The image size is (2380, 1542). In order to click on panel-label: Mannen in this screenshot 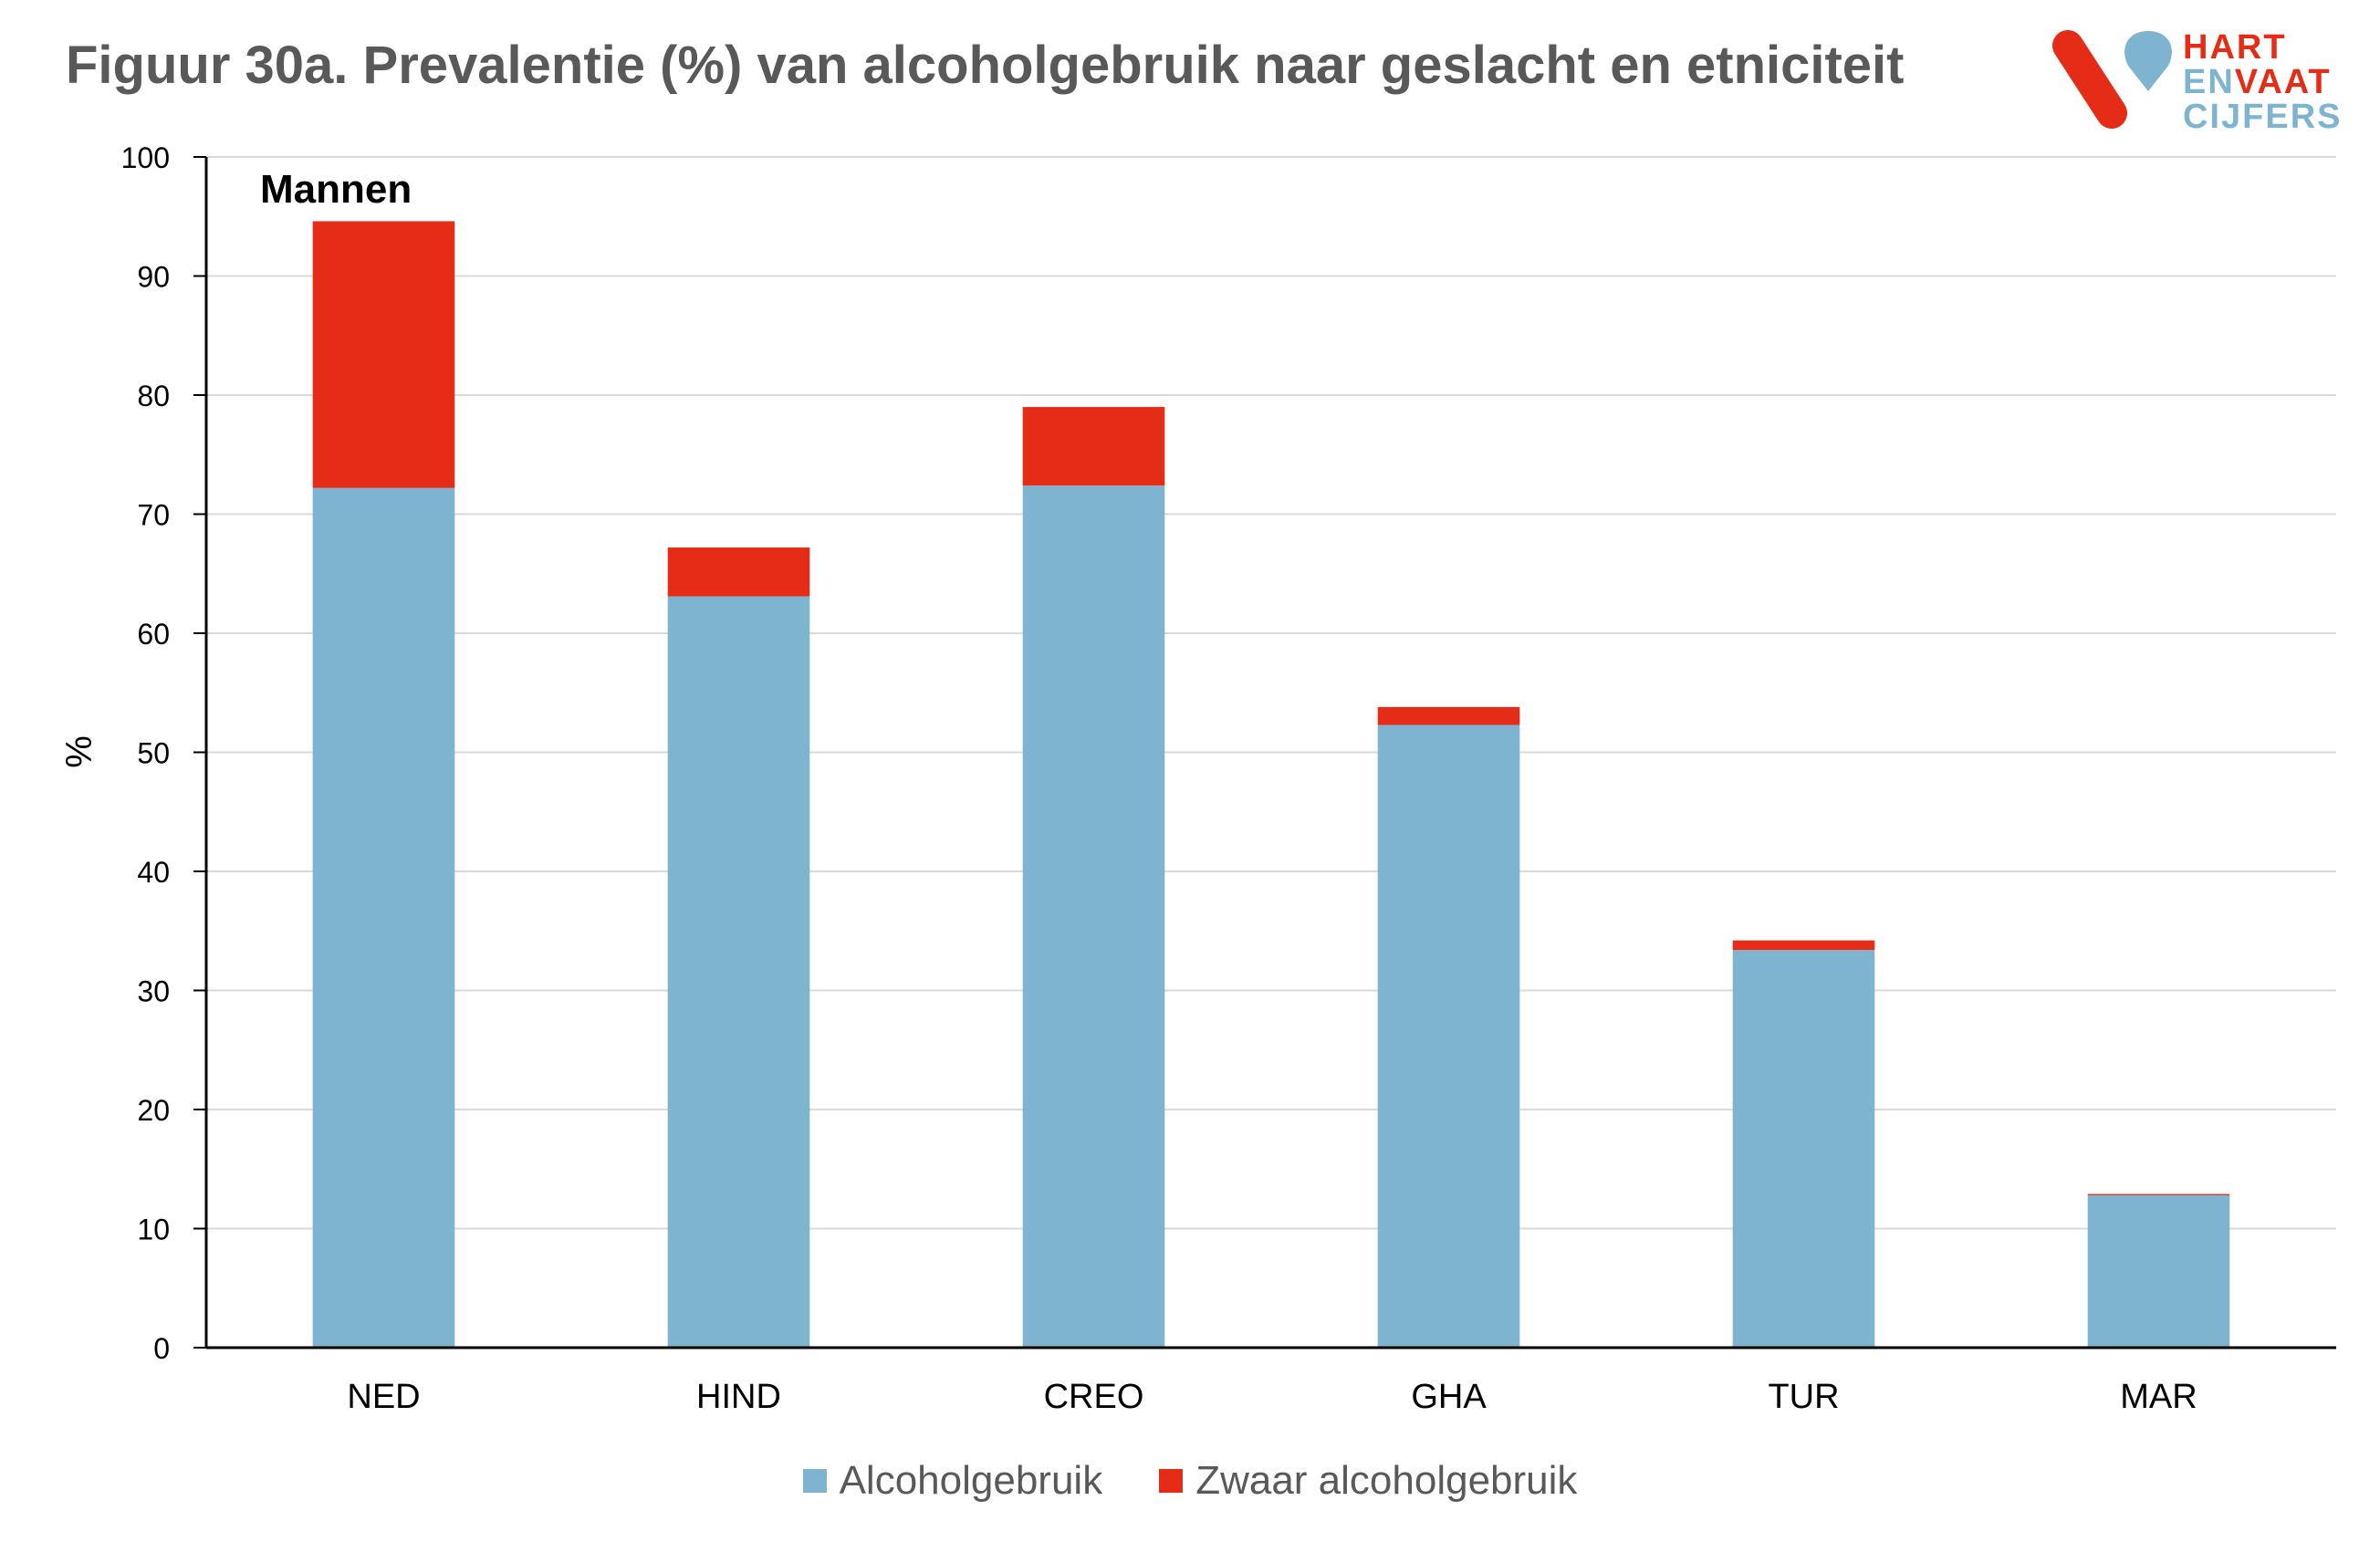, I will do `click(336, 189)`.